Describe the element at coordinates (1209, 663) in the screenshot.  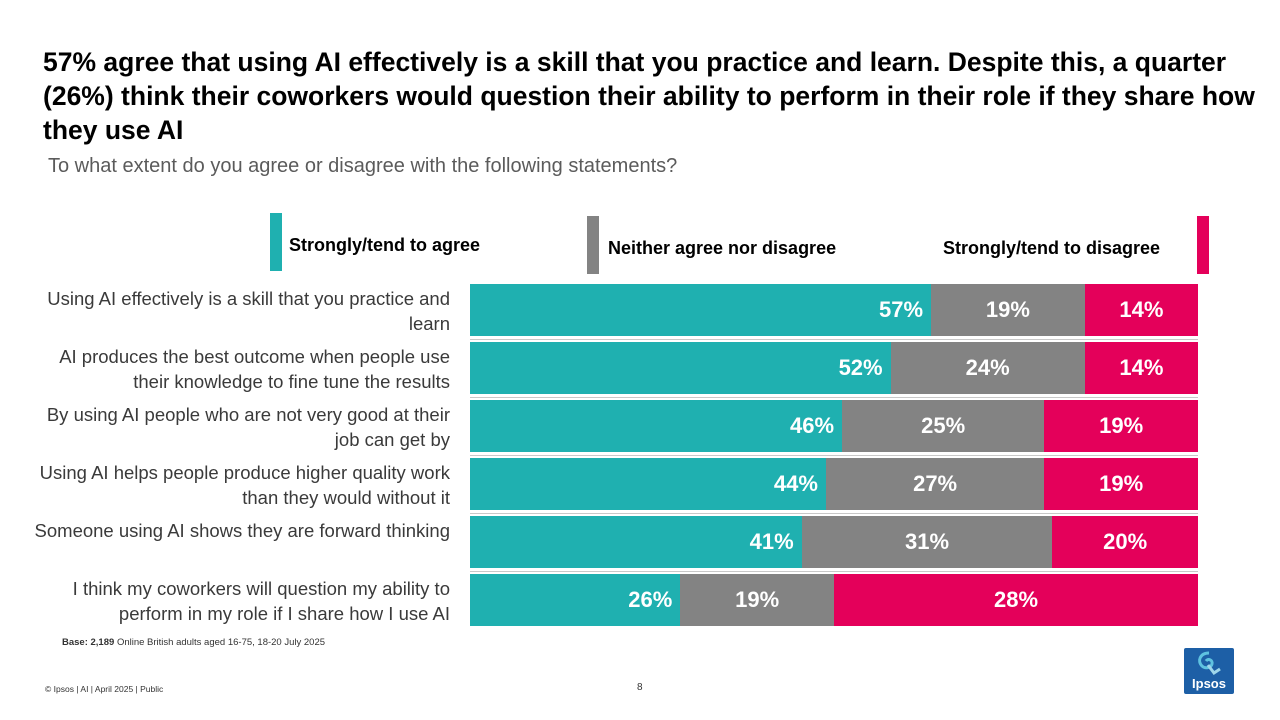
I see `ipsos-swirl-icon` at that location.